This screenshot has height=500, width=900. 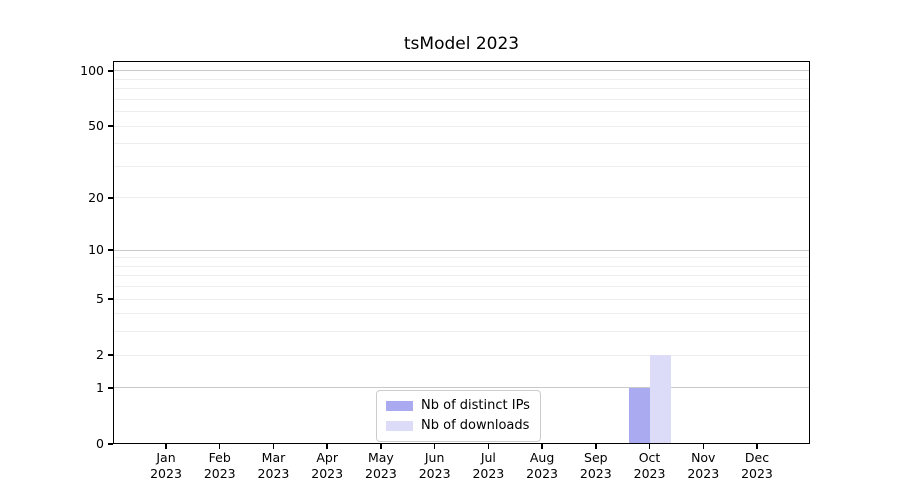 I want to click on x-tick-label: Jan 2023, so click(x=166, y=465).